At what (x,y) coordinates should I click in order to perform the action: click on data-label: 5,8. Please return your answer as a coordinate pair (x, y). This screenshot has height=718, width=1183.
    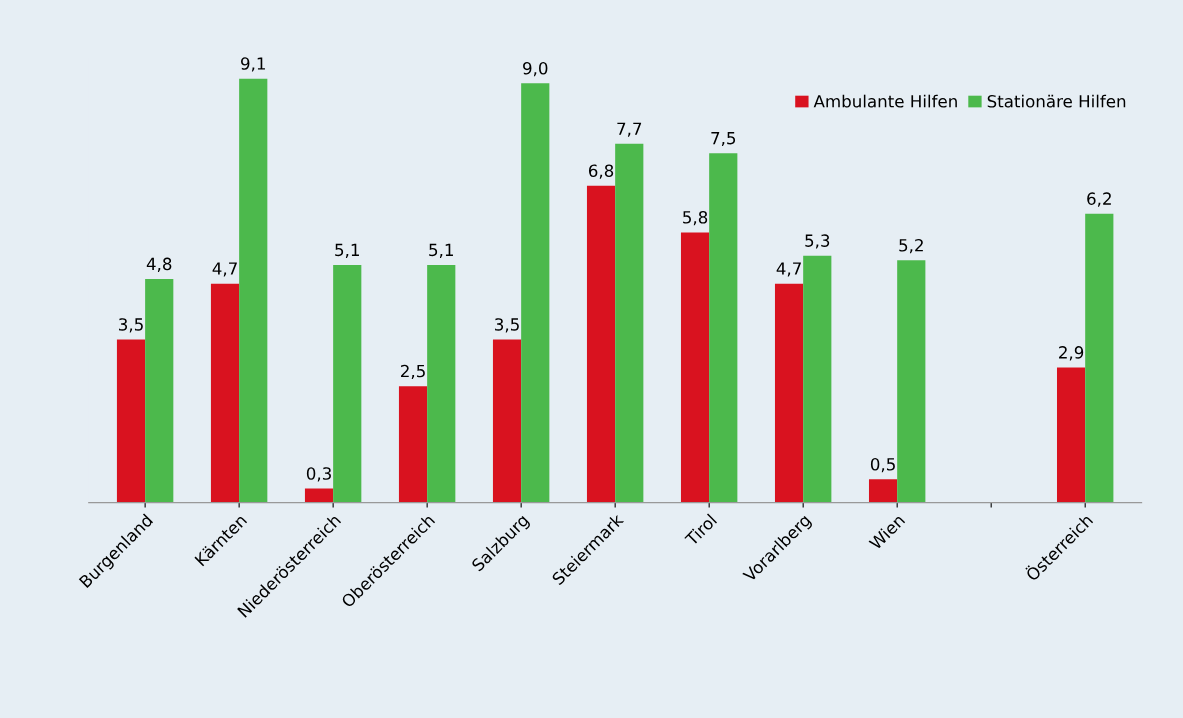
    Looking at the image, I should click on (695, 218).